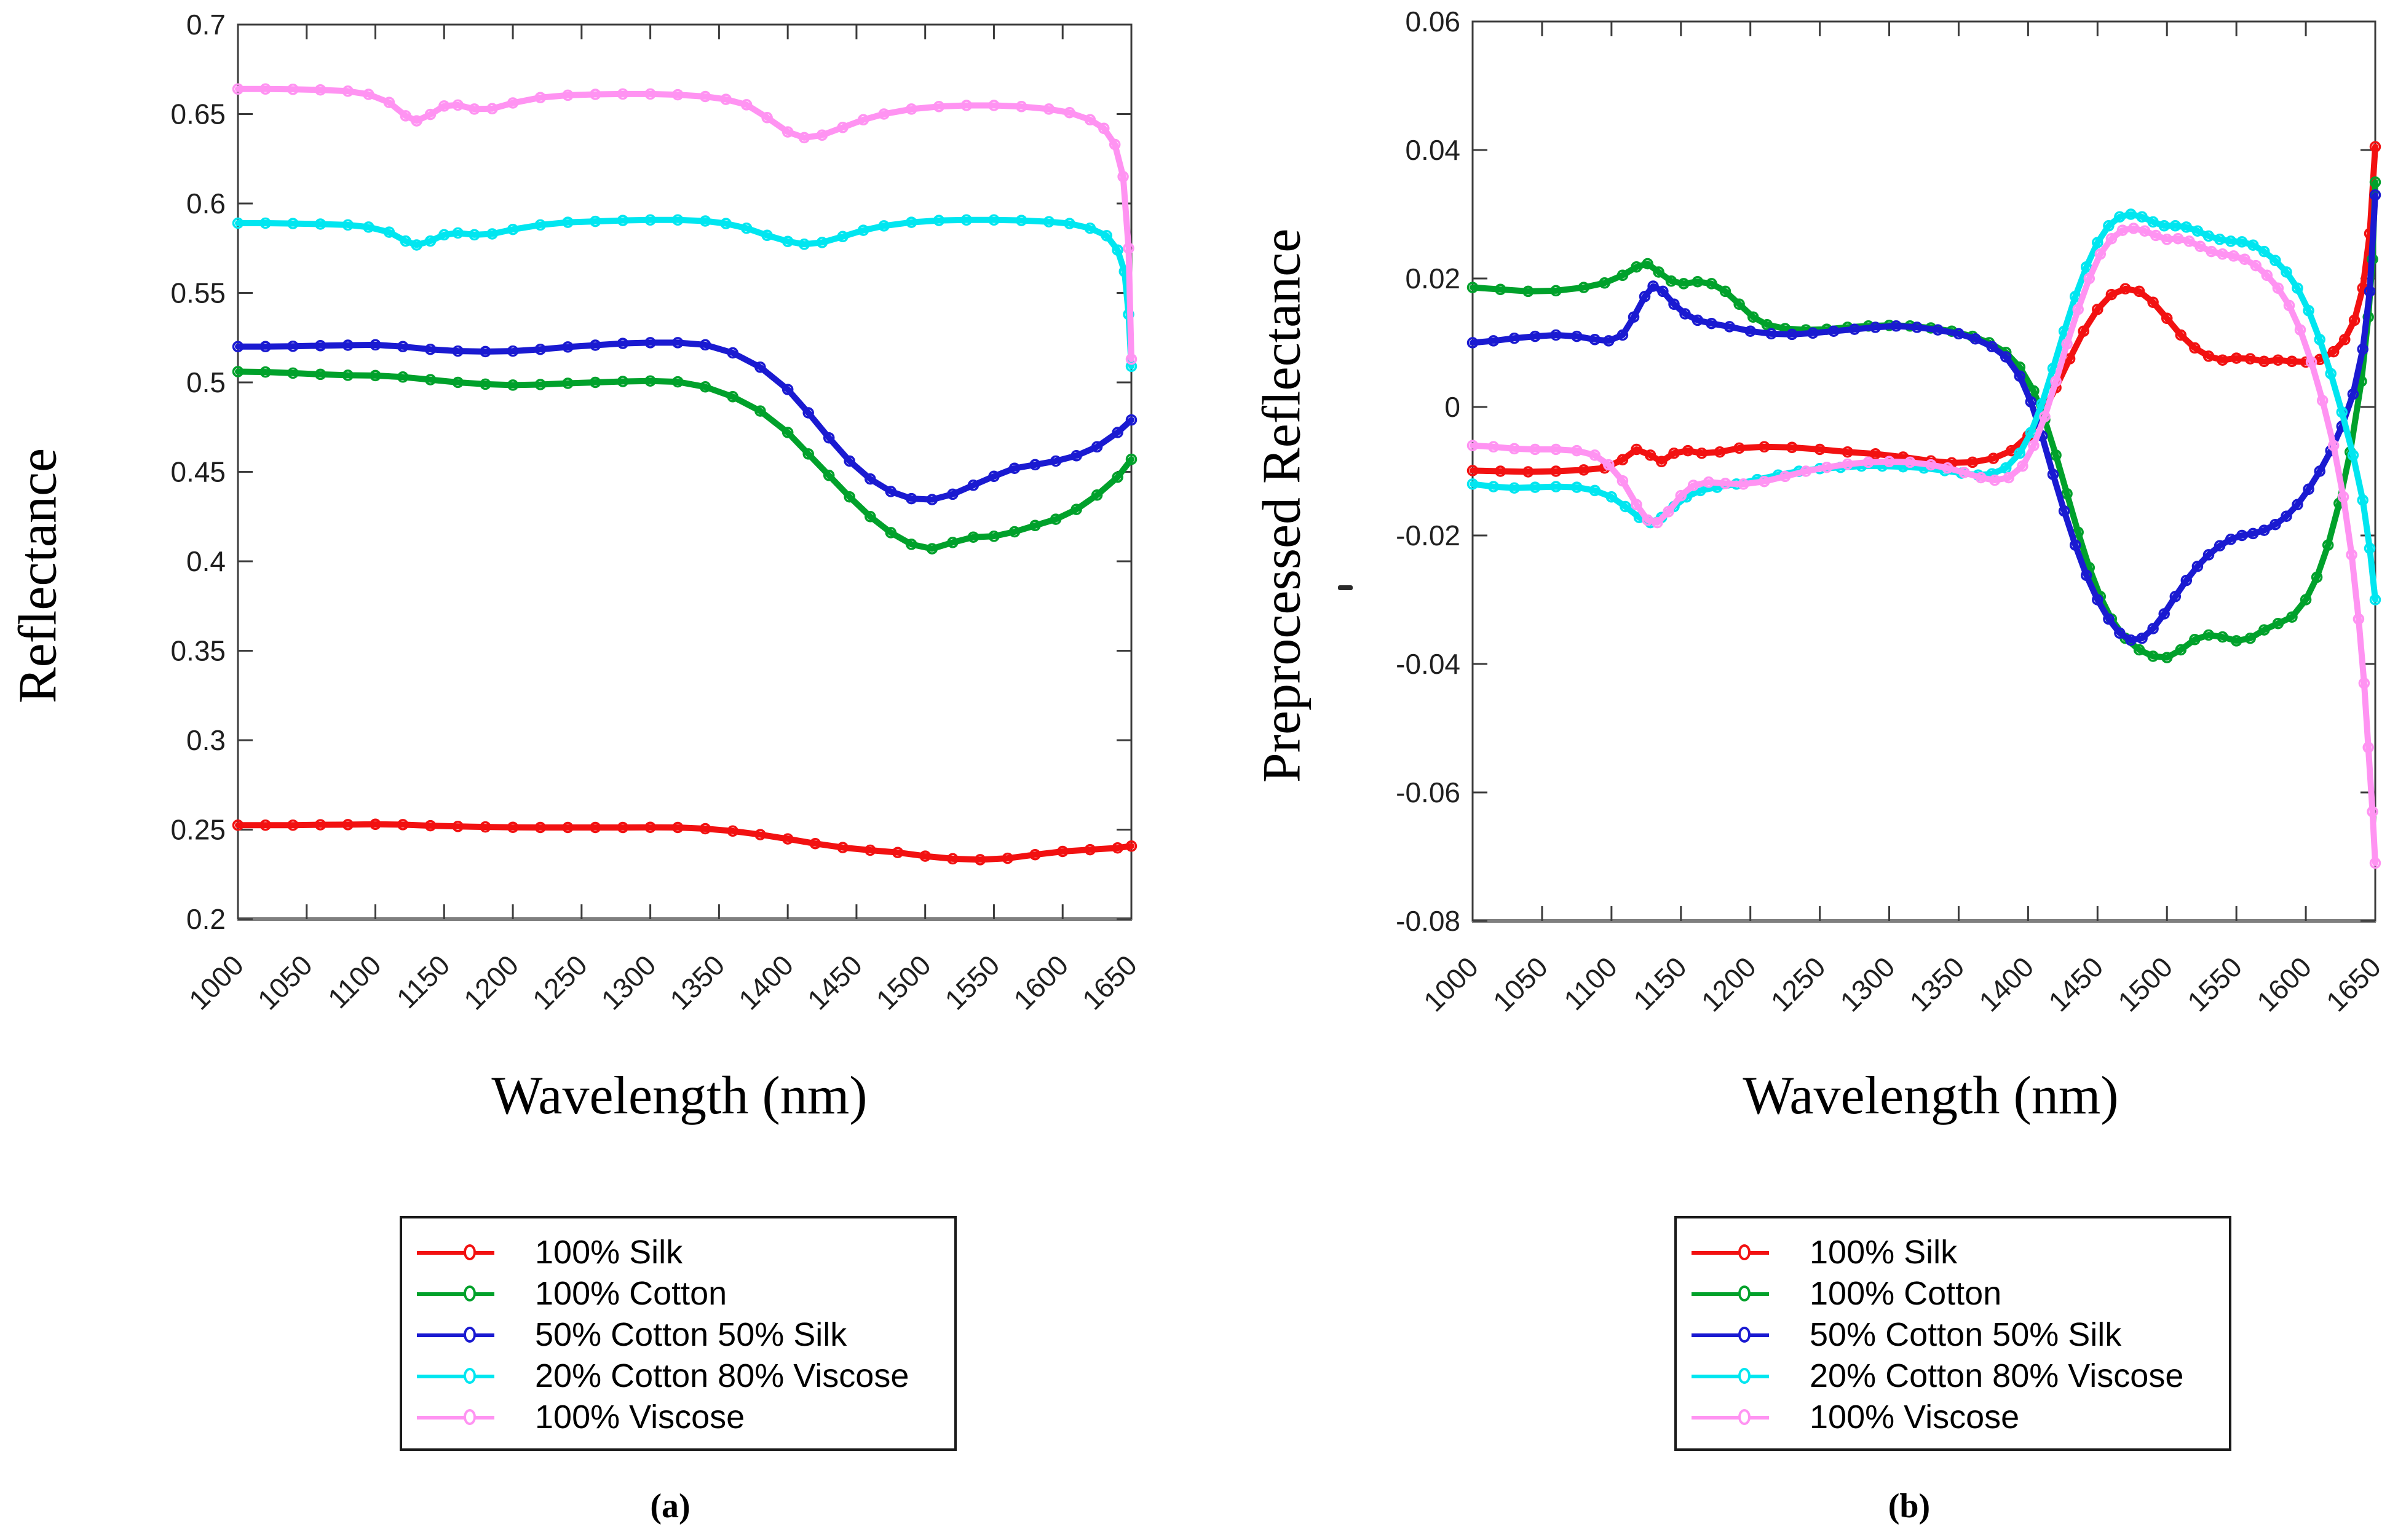  Describe the element at coordinates (2144, 984) in the screenshot. I see `x-tick-label-b: 1500` at that location.